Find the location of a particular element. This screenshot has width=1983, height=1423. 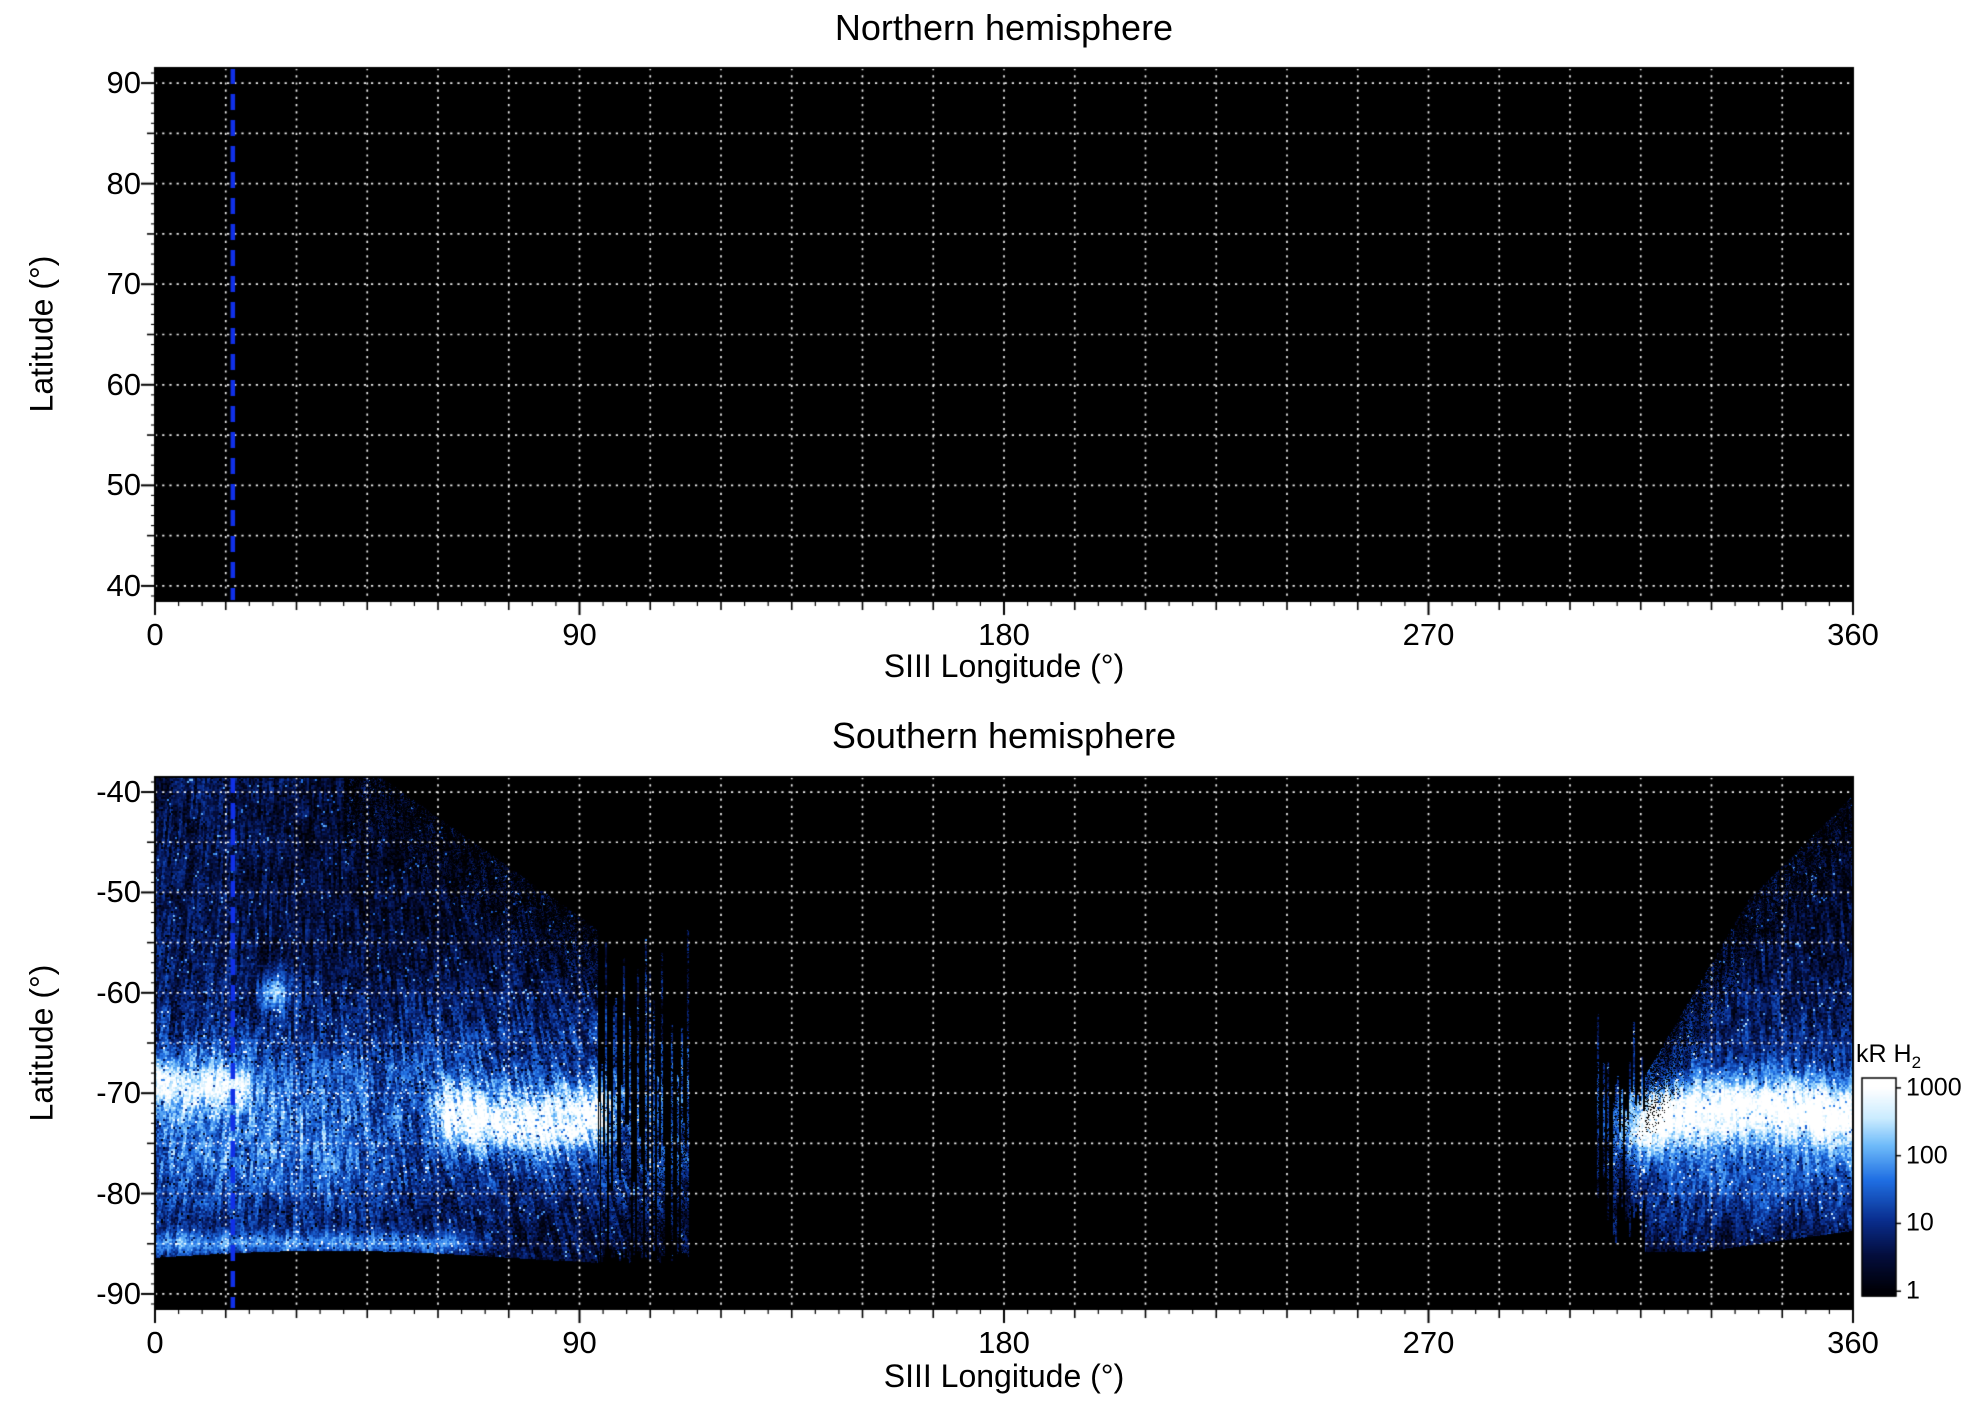

colorbar-title: kR H2 is located at coordinates (1888, 1056).